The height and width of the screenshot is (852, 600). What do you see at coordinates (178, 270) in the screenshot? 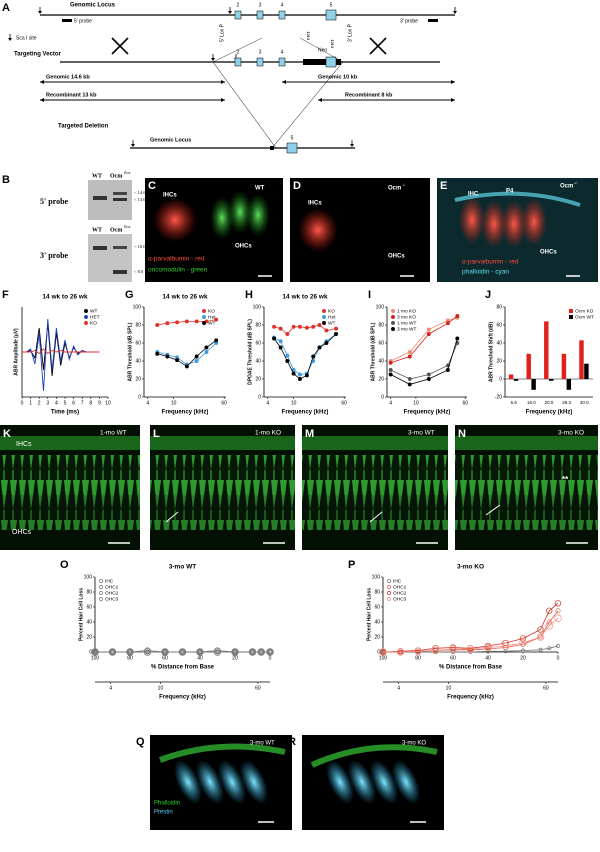
I see `label: oncomodulin - green` at bounding box center [178, 270].